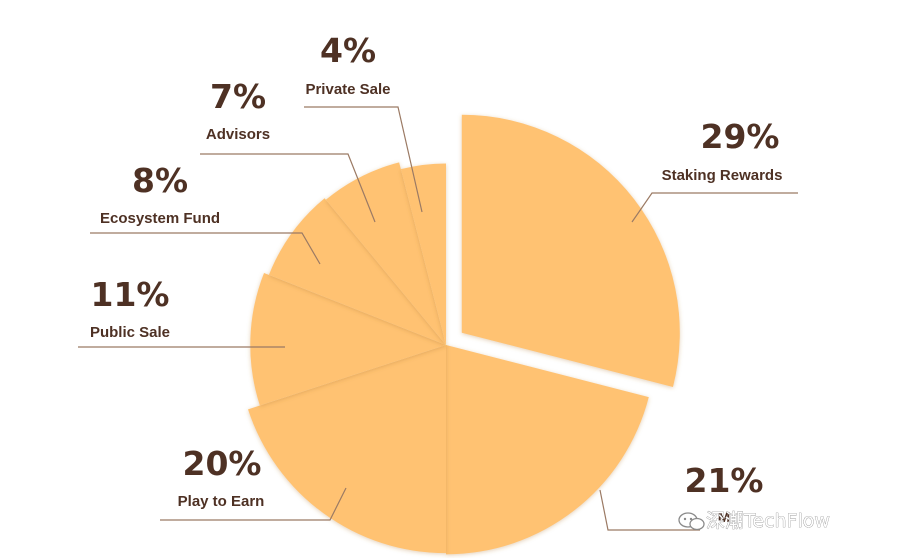 This screenshot has height=558, width=899. Describe the element at coordinates (649, 510) in the screenshot. I see `leader-line-m` at that location.